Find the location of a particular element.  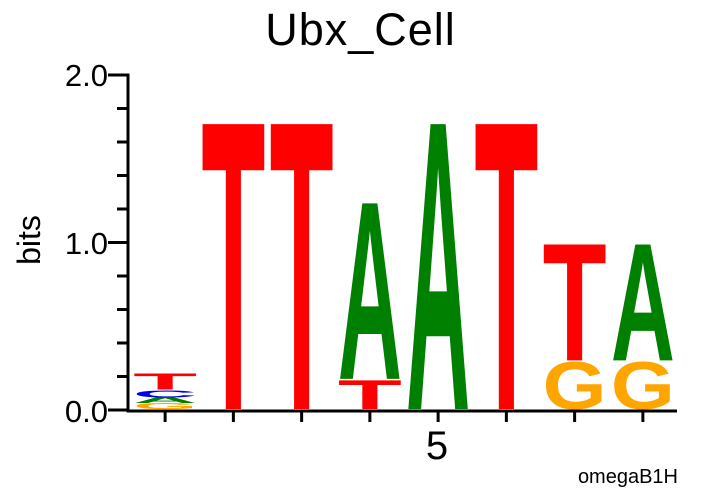

logo-letter-T-pos4: T is located at coordinates (370, 395).